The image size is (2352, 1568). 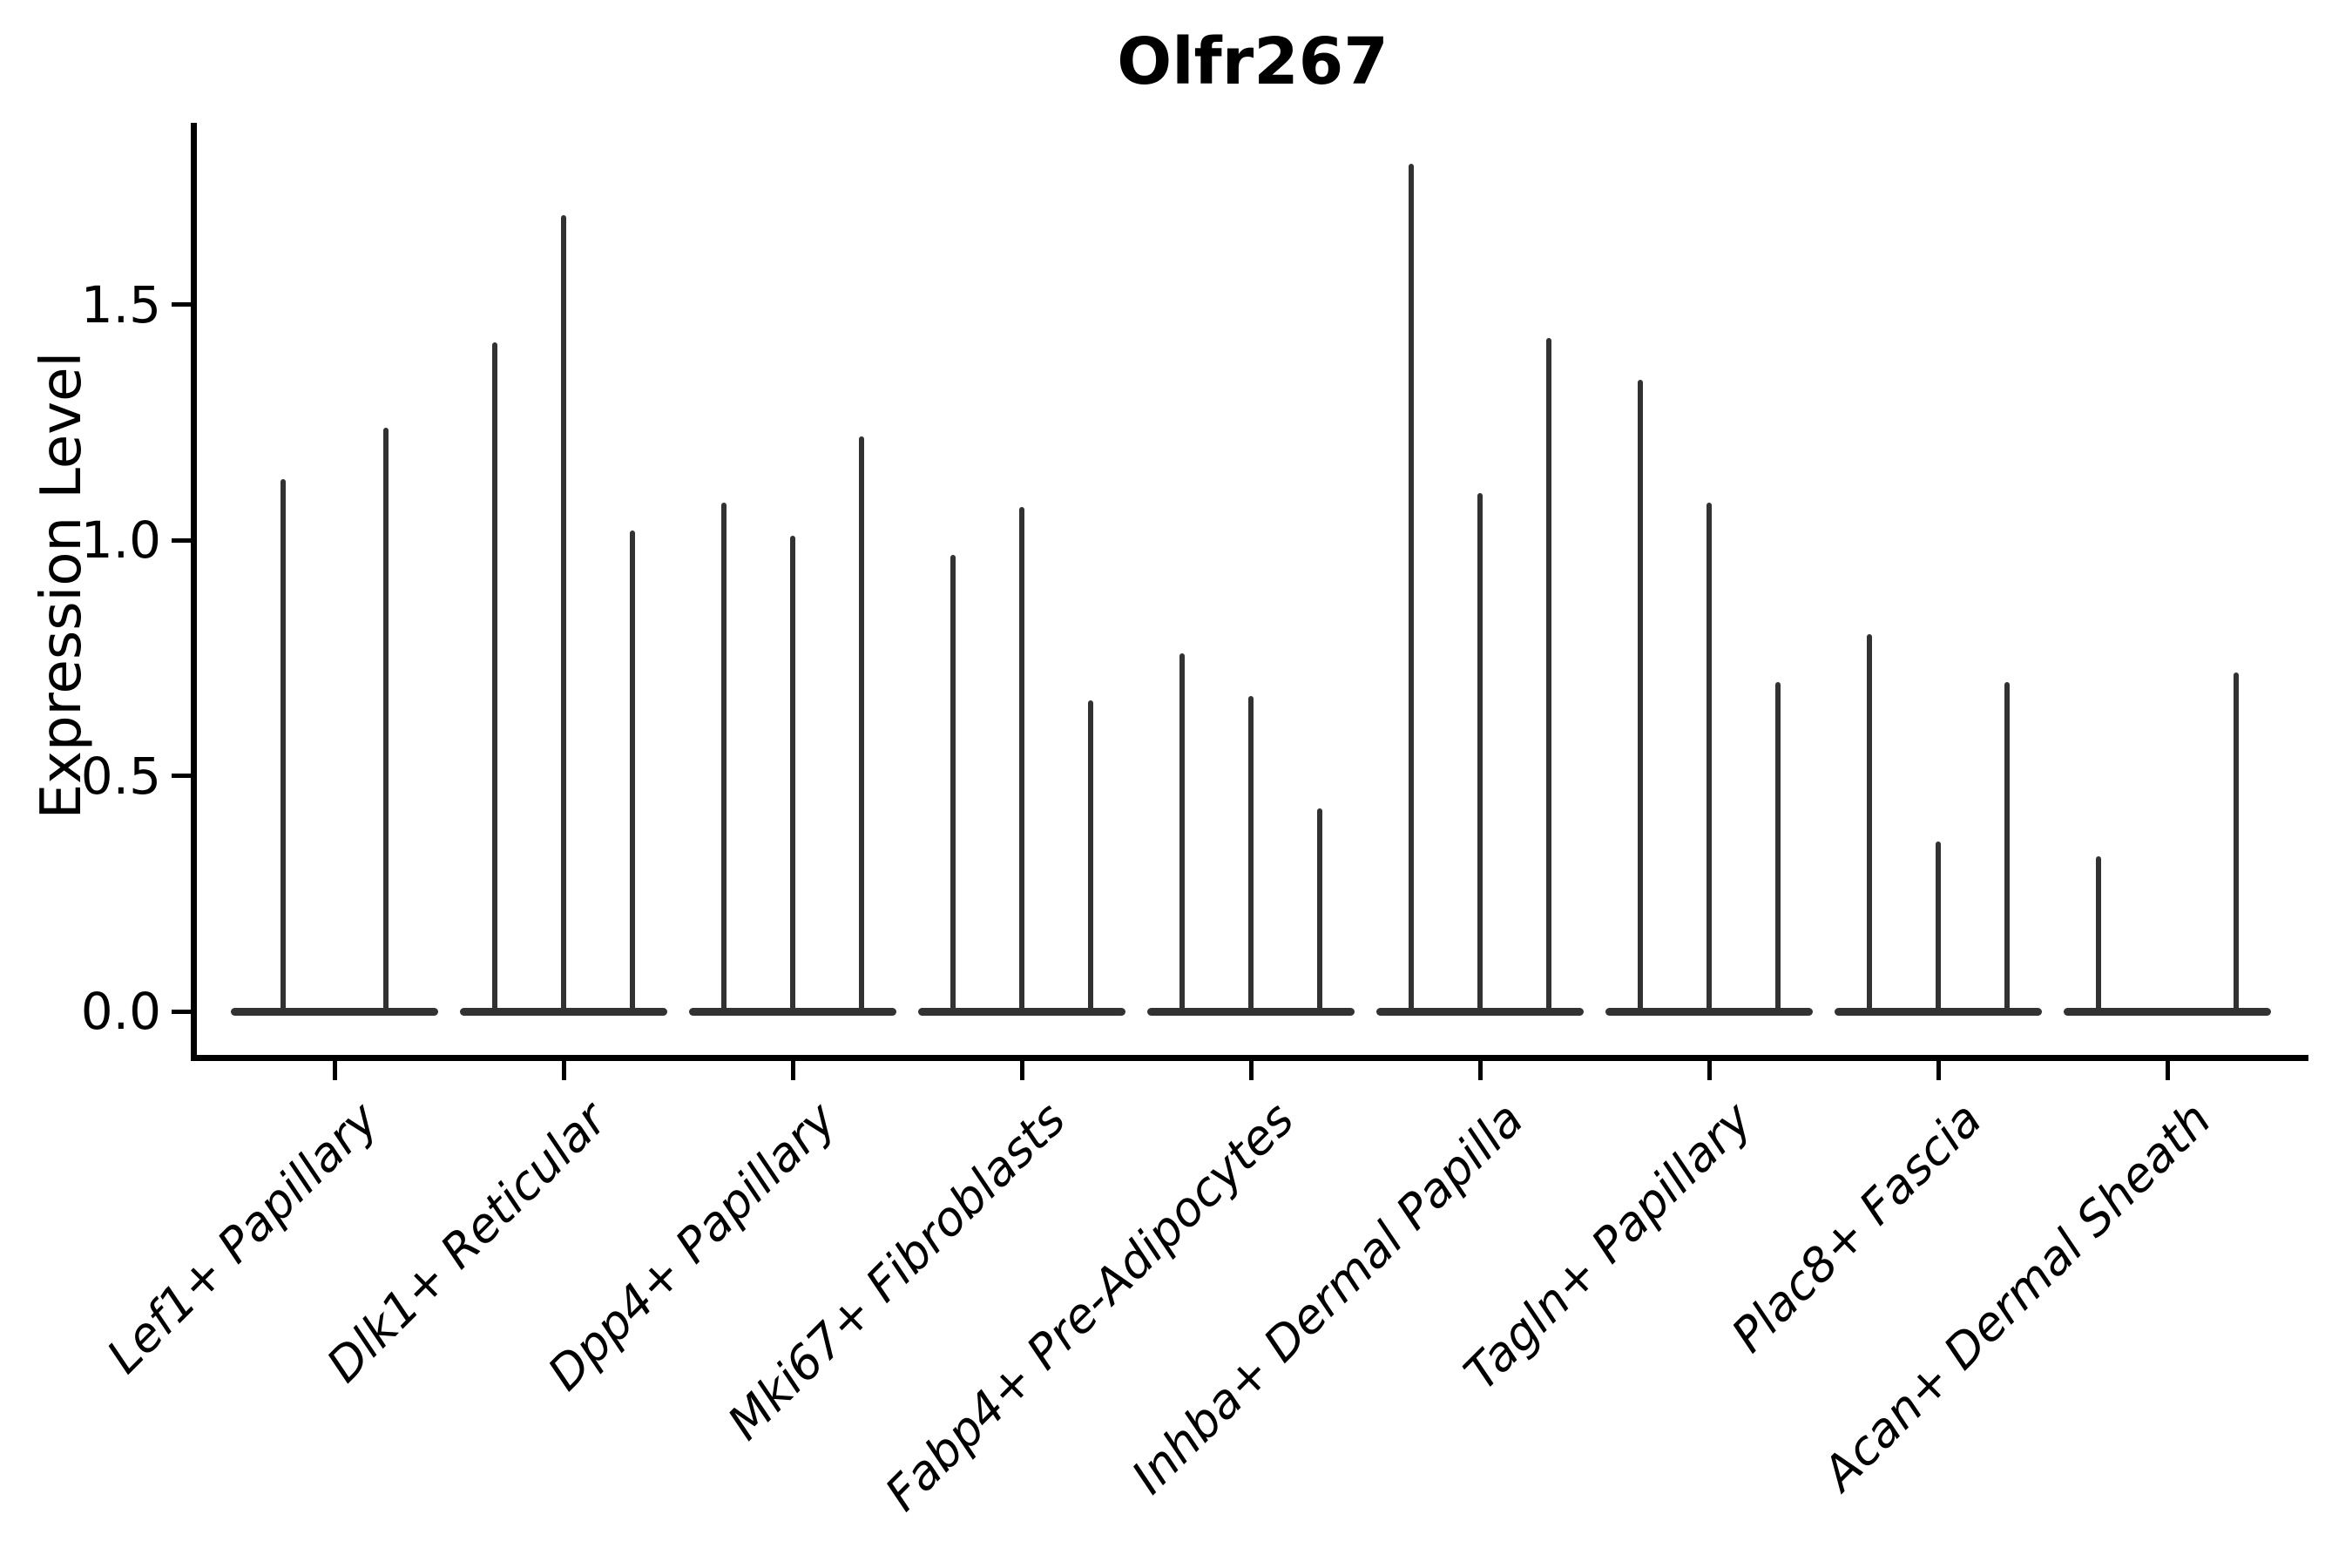 I want to click on y-tick-label: 1.5, so click(x=120, y=304).